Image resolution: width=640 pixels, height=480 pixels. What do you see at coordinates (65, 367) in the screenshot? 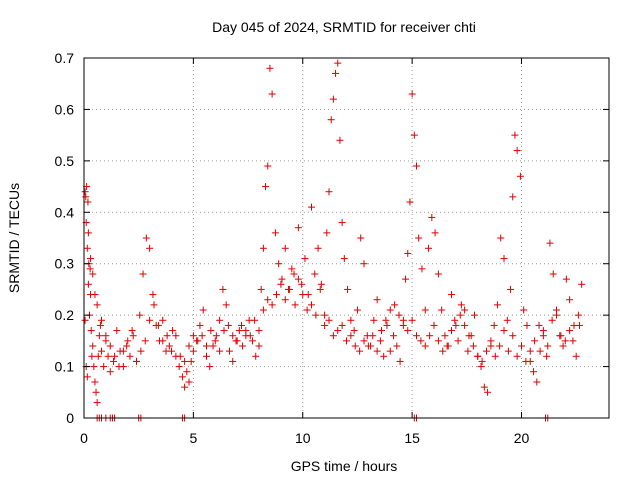
I see `y-tick-label: 0.1` at bounding box center [65, 367].